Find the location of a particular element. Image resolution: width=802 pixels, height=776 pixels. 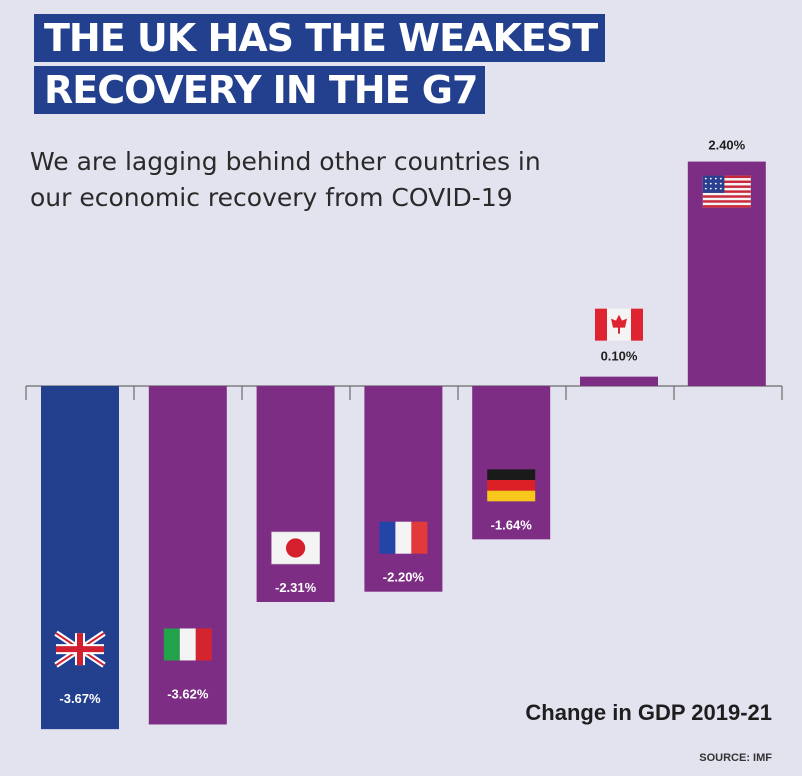

chart-caption: Change in GDP 2019-21 is located at coordinates (648, 712).